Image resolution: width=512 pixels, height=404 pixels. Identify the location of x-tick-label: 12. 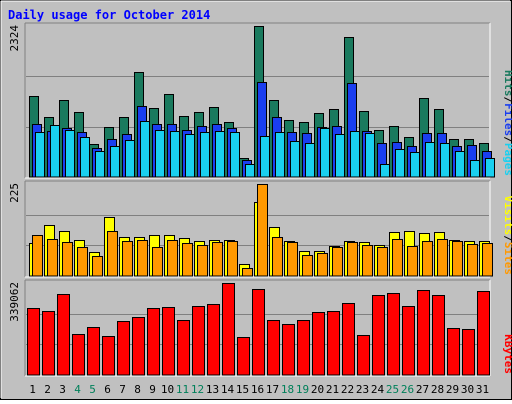
(197, 389).